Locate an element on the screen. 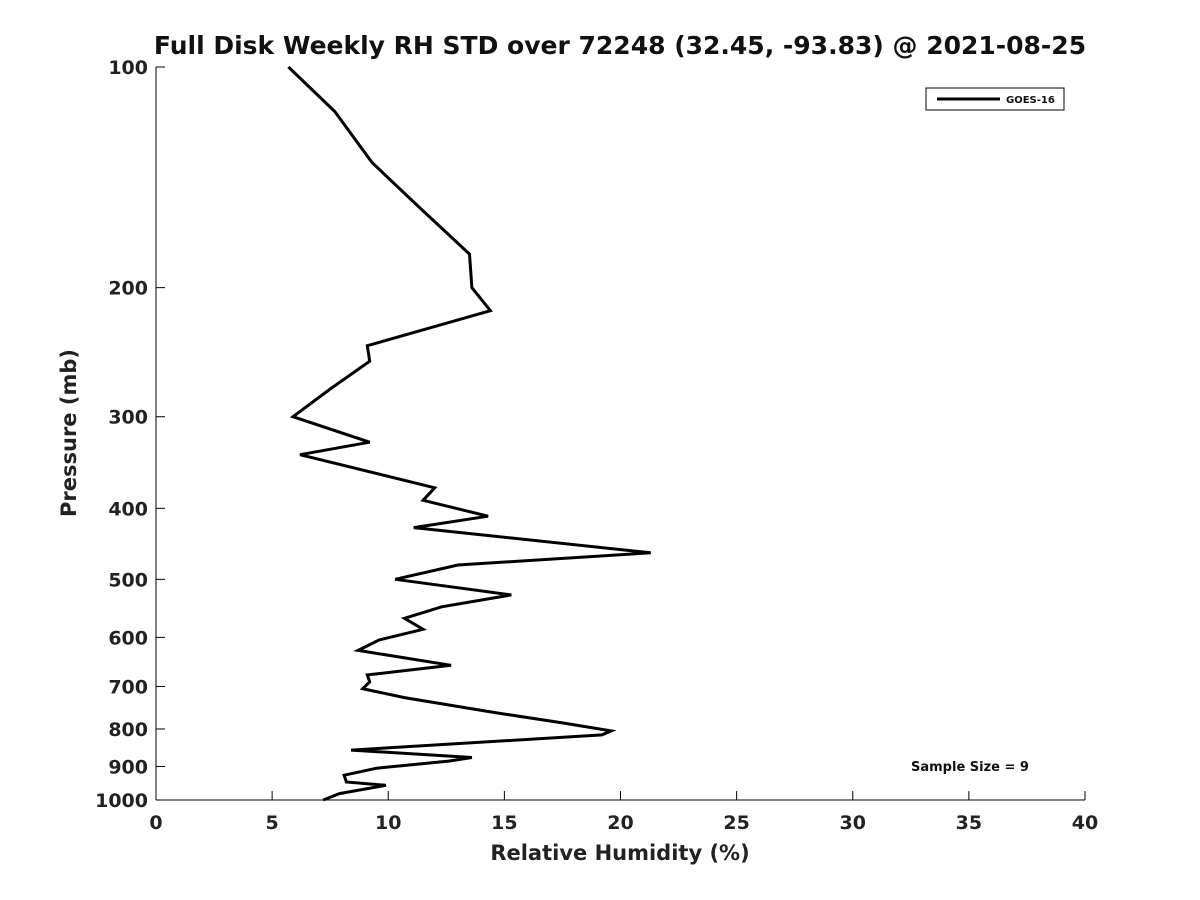  x-axis-ticks: 0 5 10 15 20 25 30 35 40 is located at coordinates (623, 812).